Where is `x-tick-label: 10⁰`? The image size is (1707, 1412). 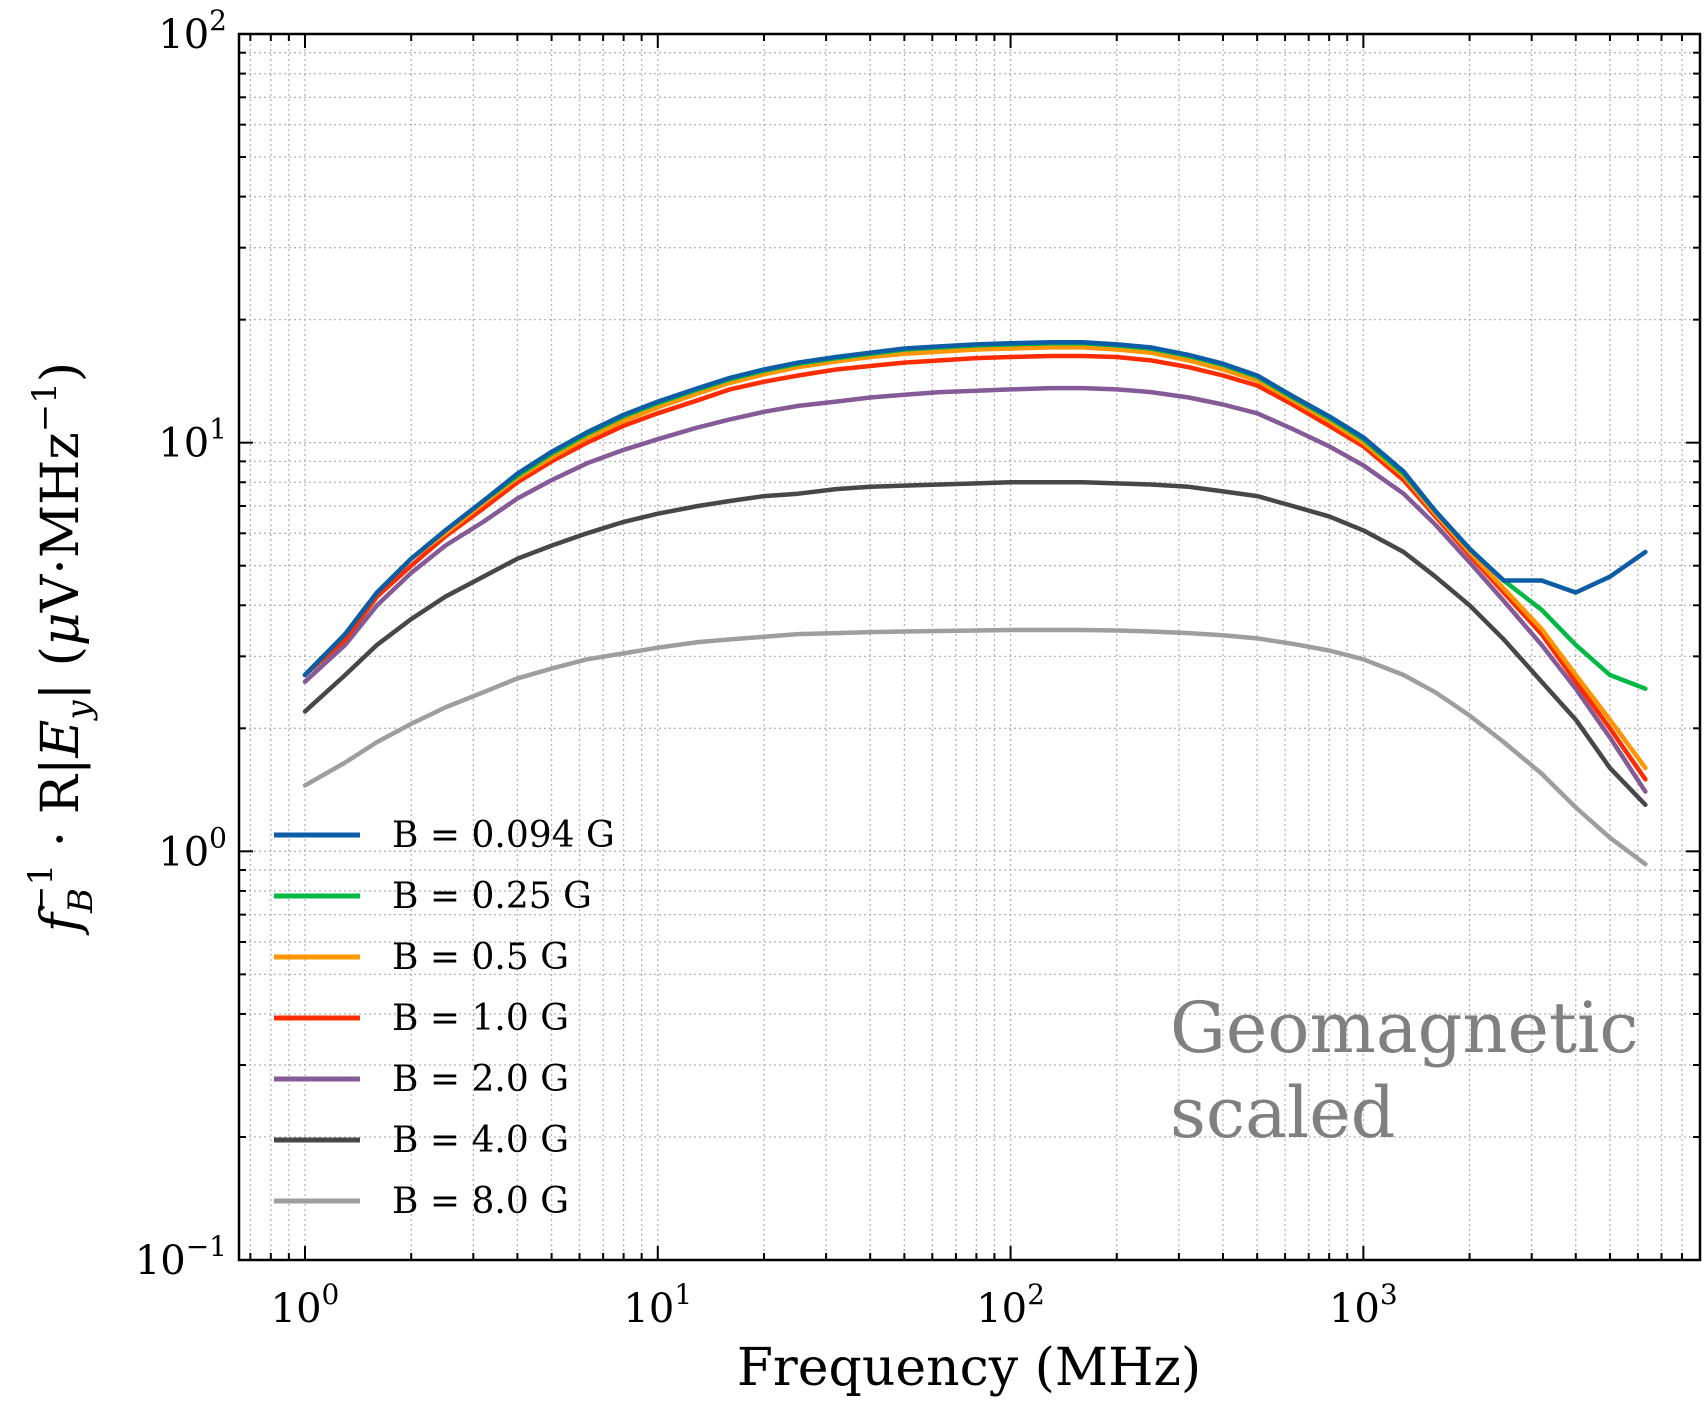
x-tick-label: 10⁰ is located at coordinates (305, 1305).